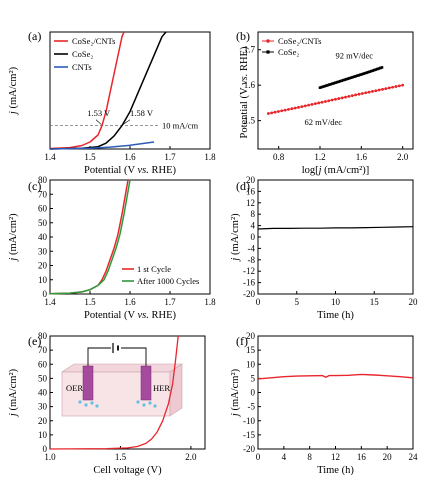 Image resolution: width=440 pixels, height=482 pixels. Describe the element at coordinates (382, 67) in the screenshot. I see `data-point` at that location.